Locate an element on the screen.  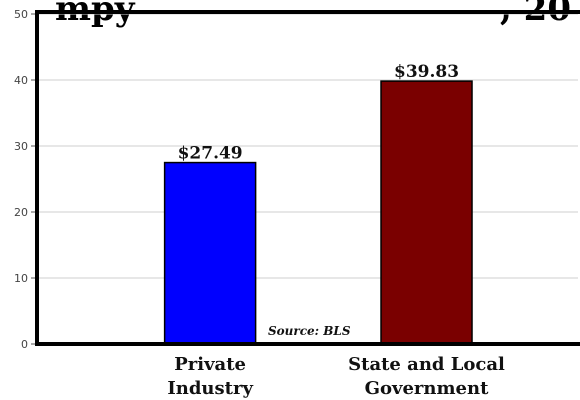
data-label: $39.83 is located at coordinates (426, 72).